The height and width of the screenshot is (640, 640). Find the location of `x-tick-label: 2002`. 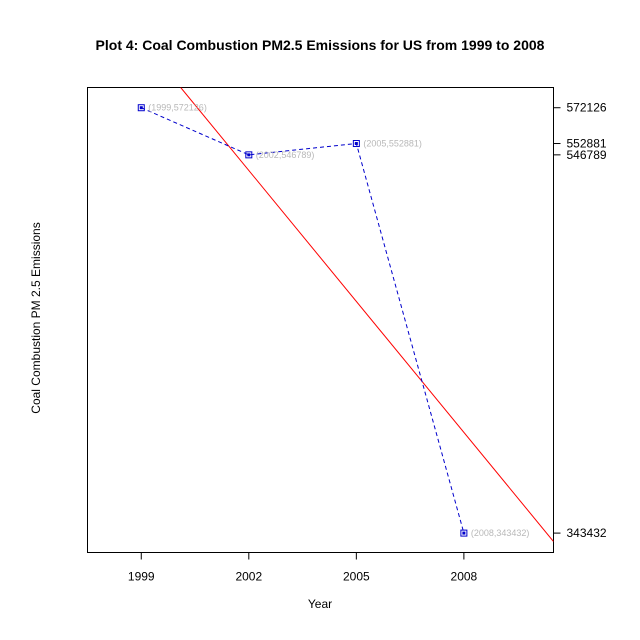

x-tick-label: 2002 is located at coordinates (248, 577).